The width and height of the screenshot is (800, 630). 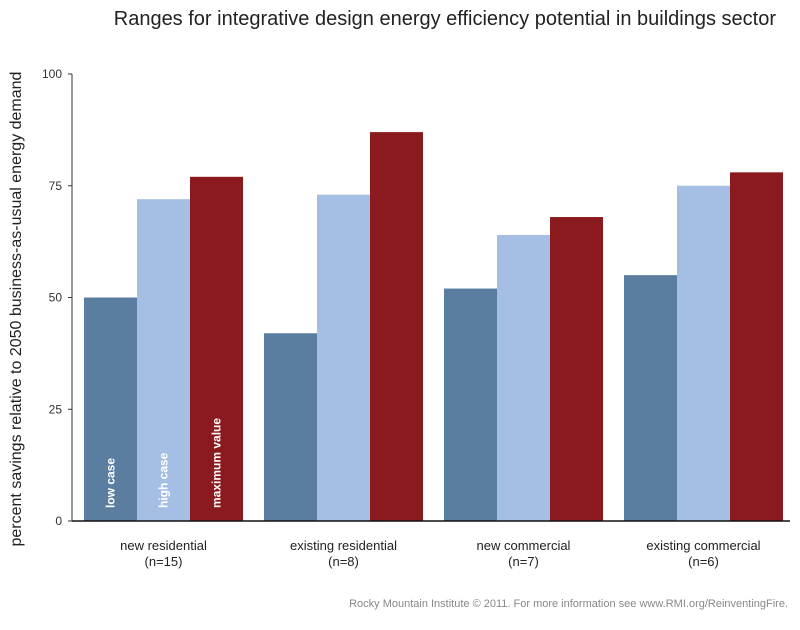 I want to click on x-category-label: existing commercial, so click(x=703, y=545).